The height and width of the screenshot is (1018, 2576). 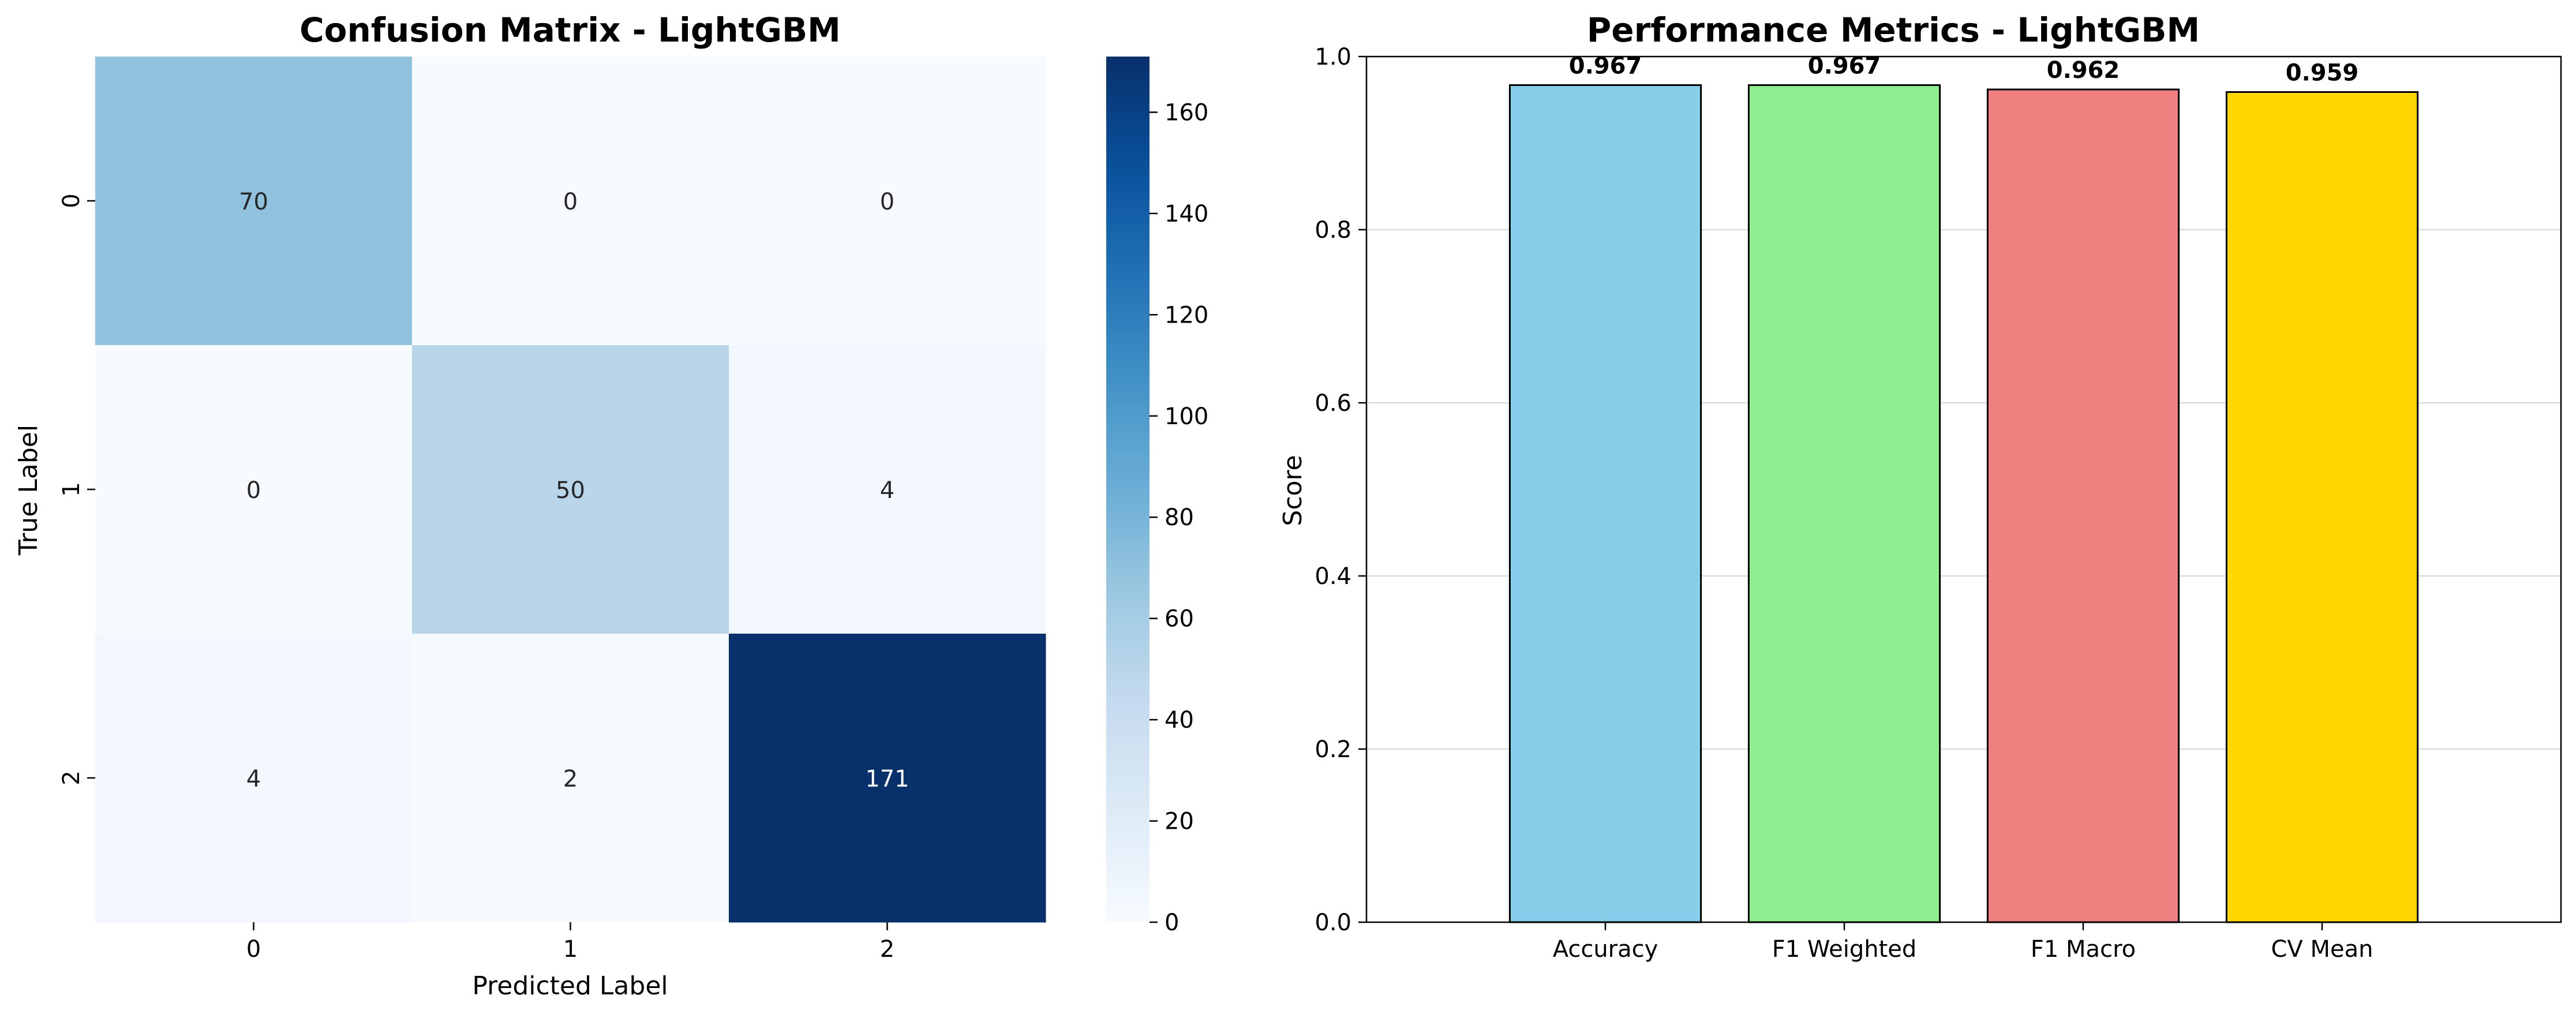 What do you see at coordinates (71, 489) in the screenshot?
I see `heatmap-y-tick-label: 1` at bounding box center [71, 489].